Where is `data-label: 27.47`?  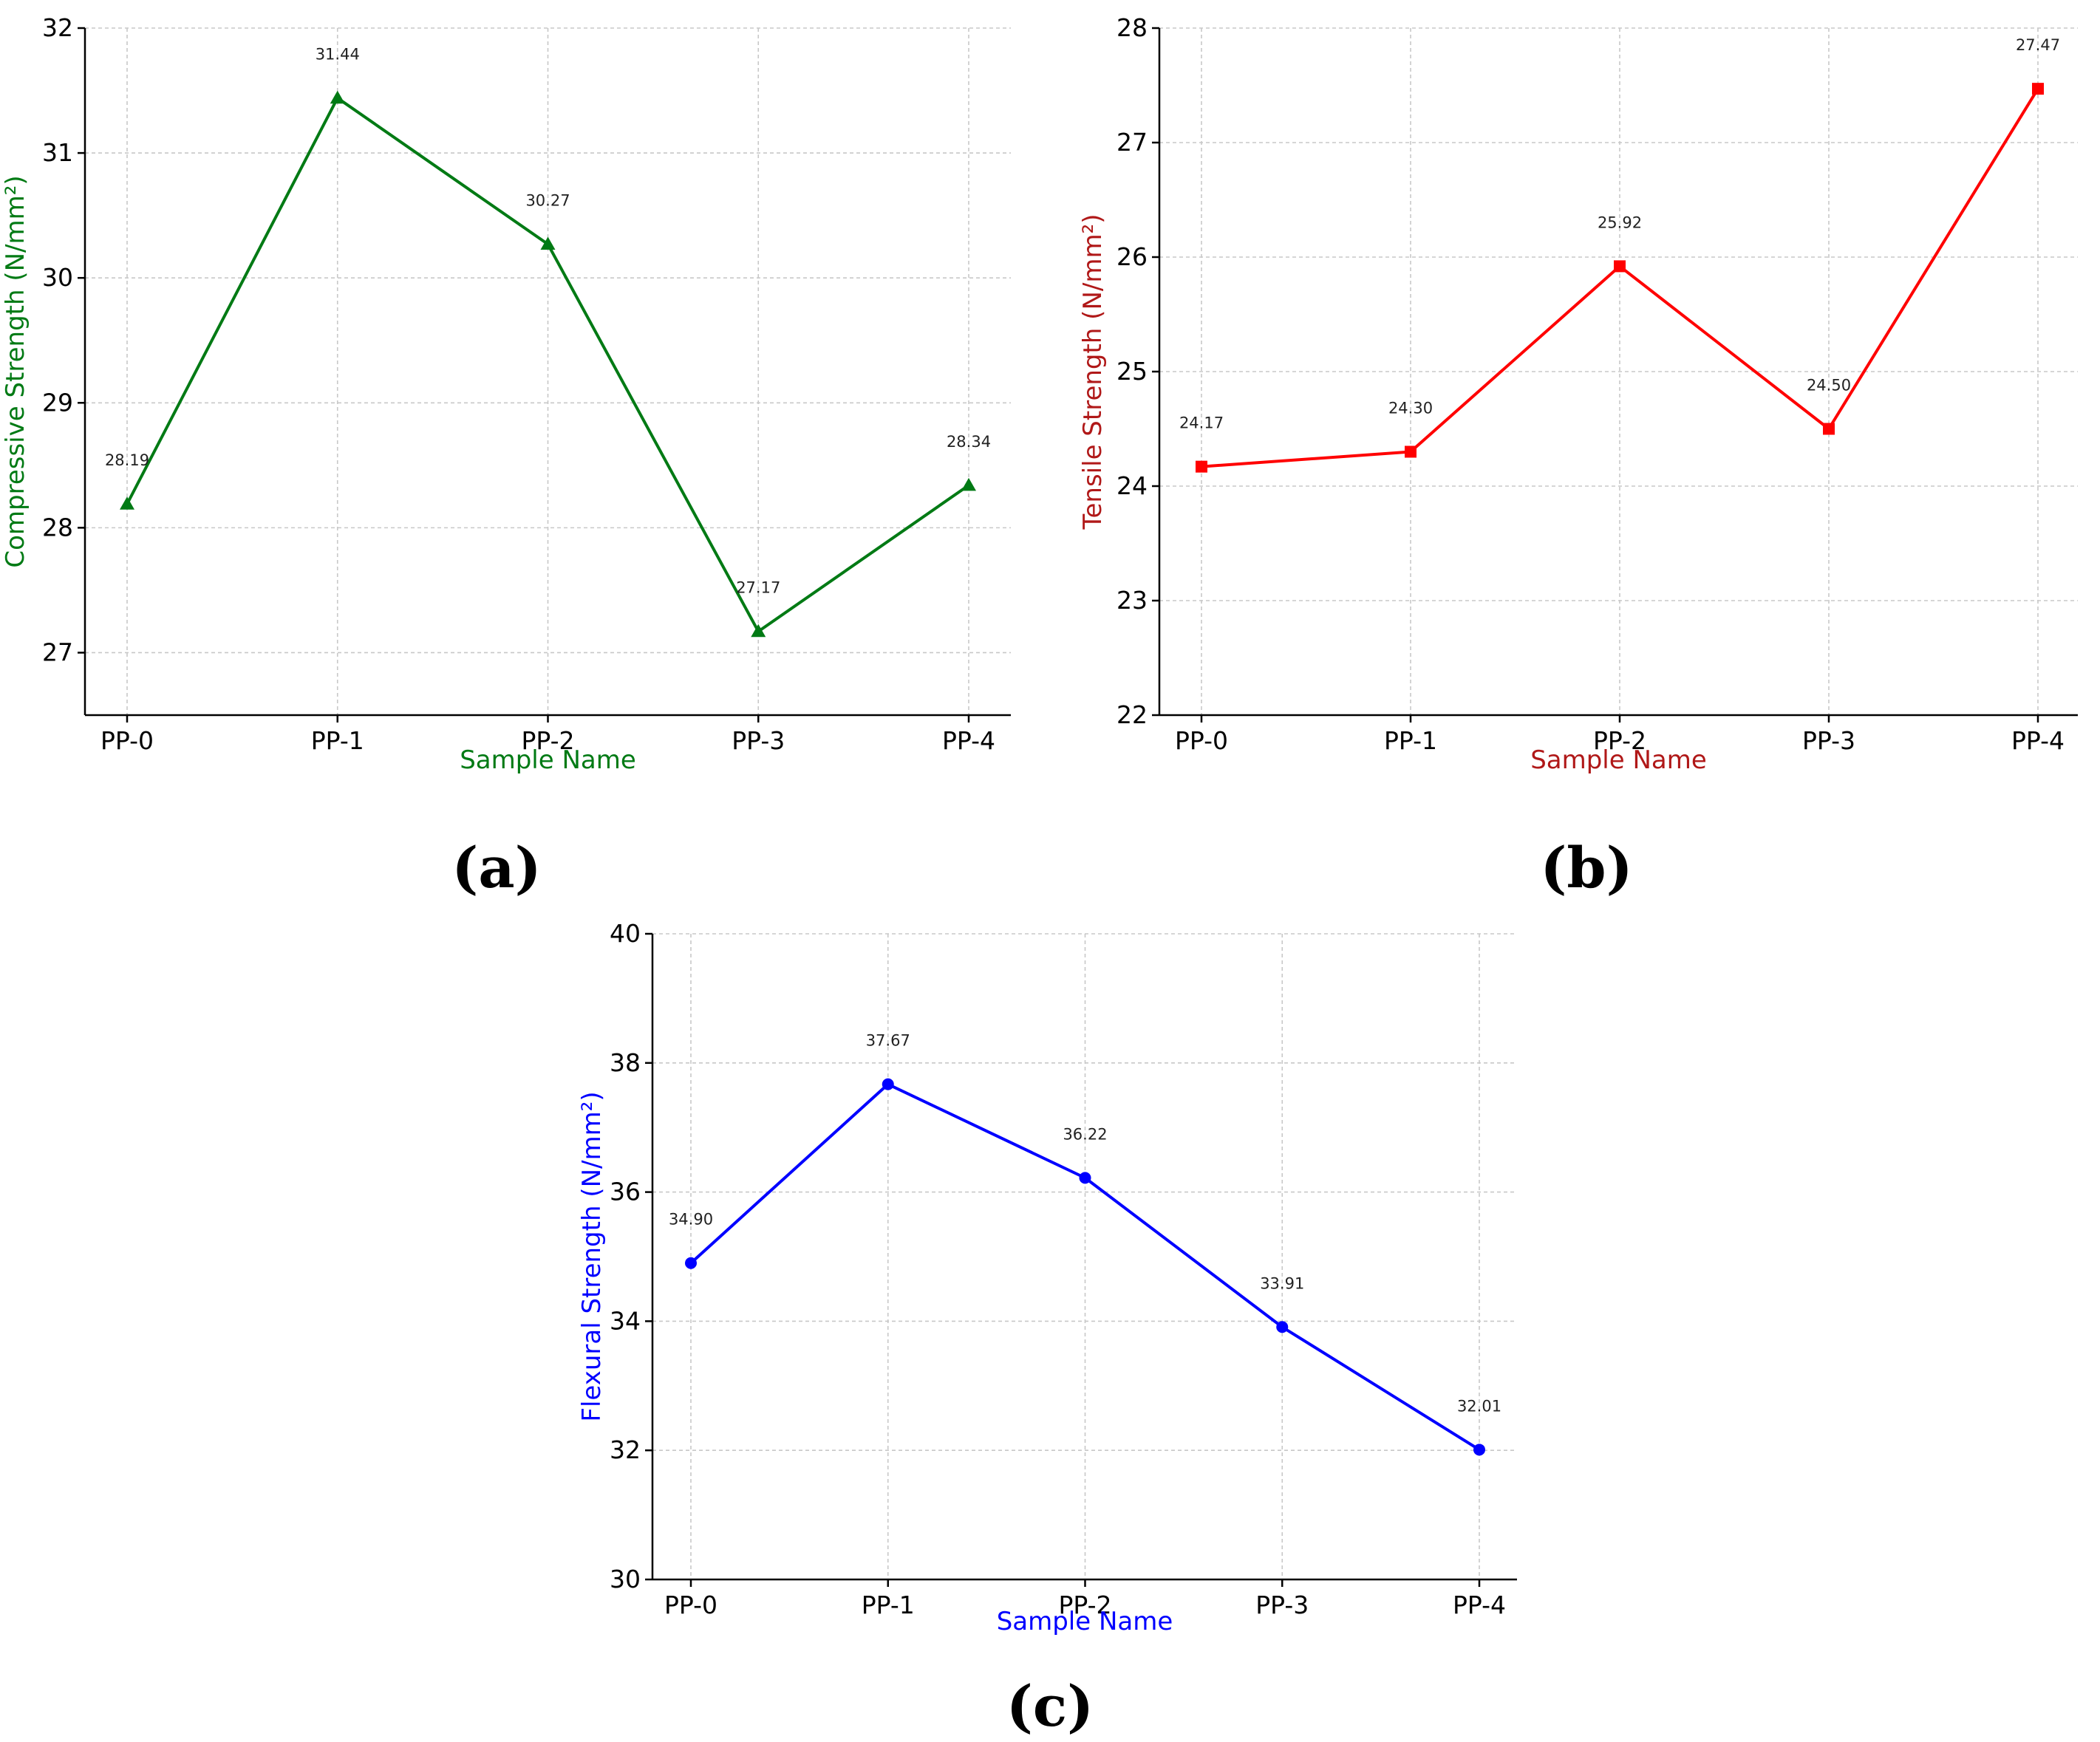
data-label: 27.47 is located at coordinates (2038, 45).